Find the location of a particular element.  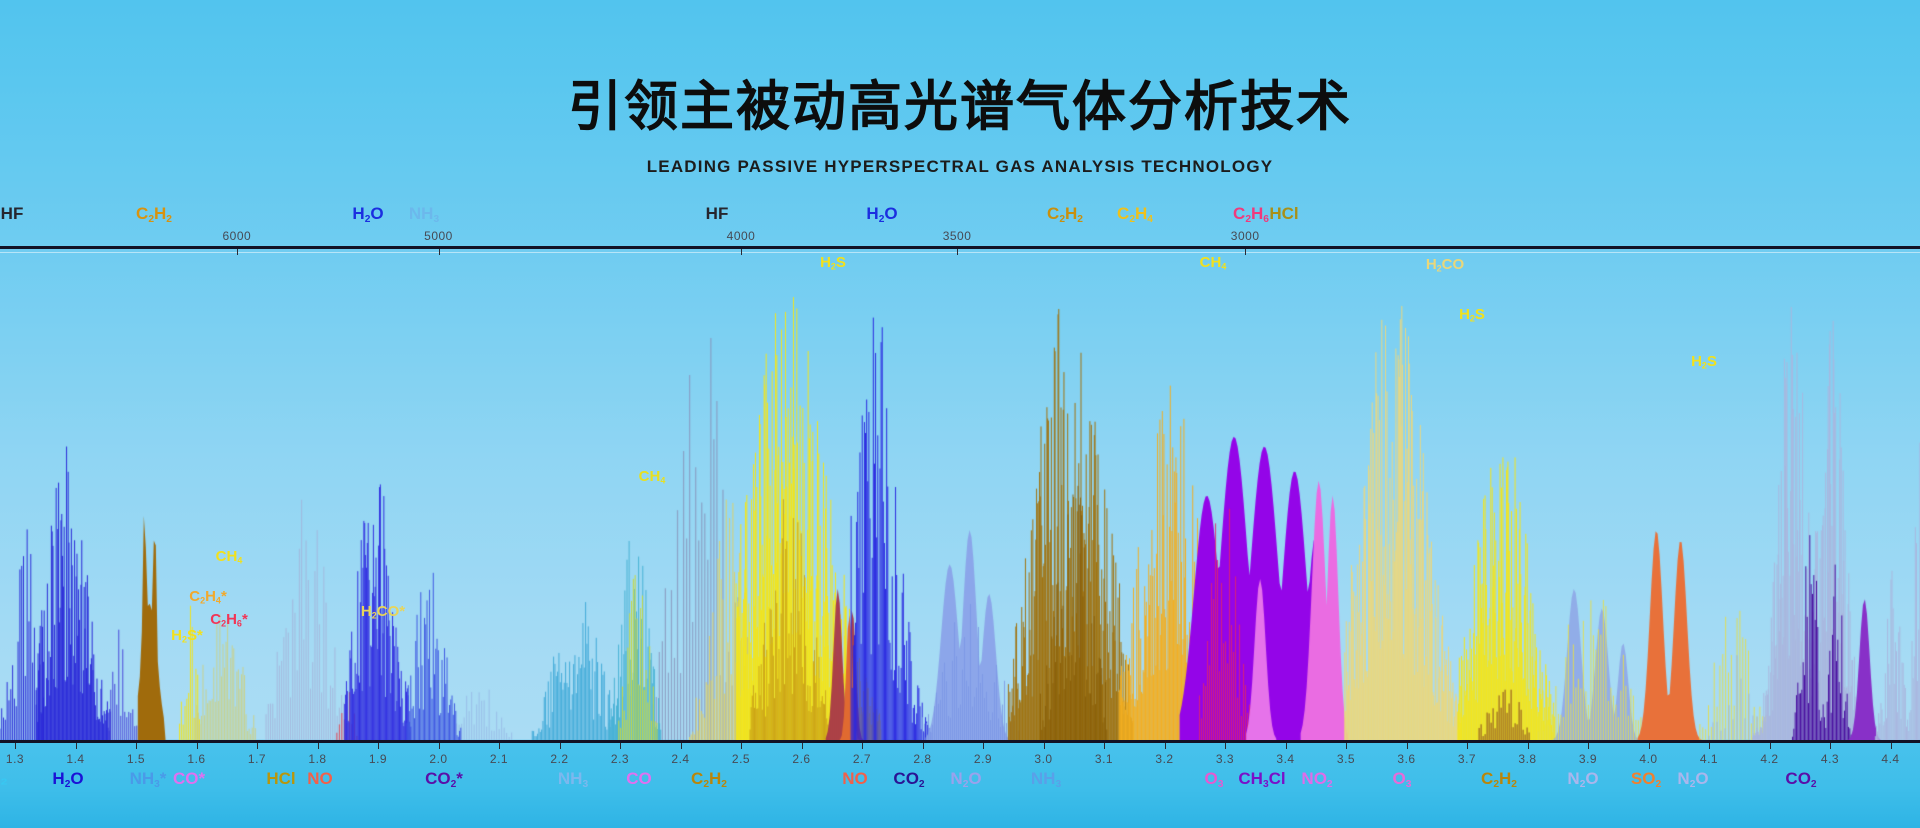

wavelength-tick-label: 2.5 is located at coordinates (741, 759).